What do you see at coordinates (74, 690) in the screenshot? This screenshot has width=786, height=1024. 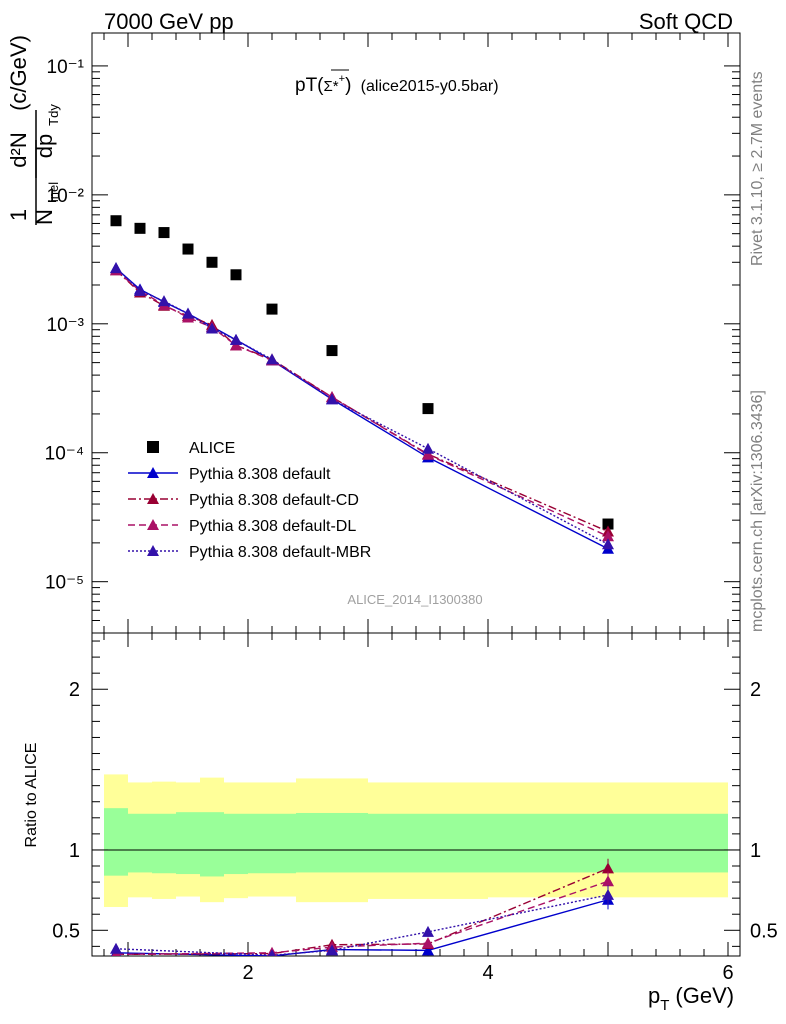 I see `ratio-y-tick-label: 2` at bounding box center [74, 690].